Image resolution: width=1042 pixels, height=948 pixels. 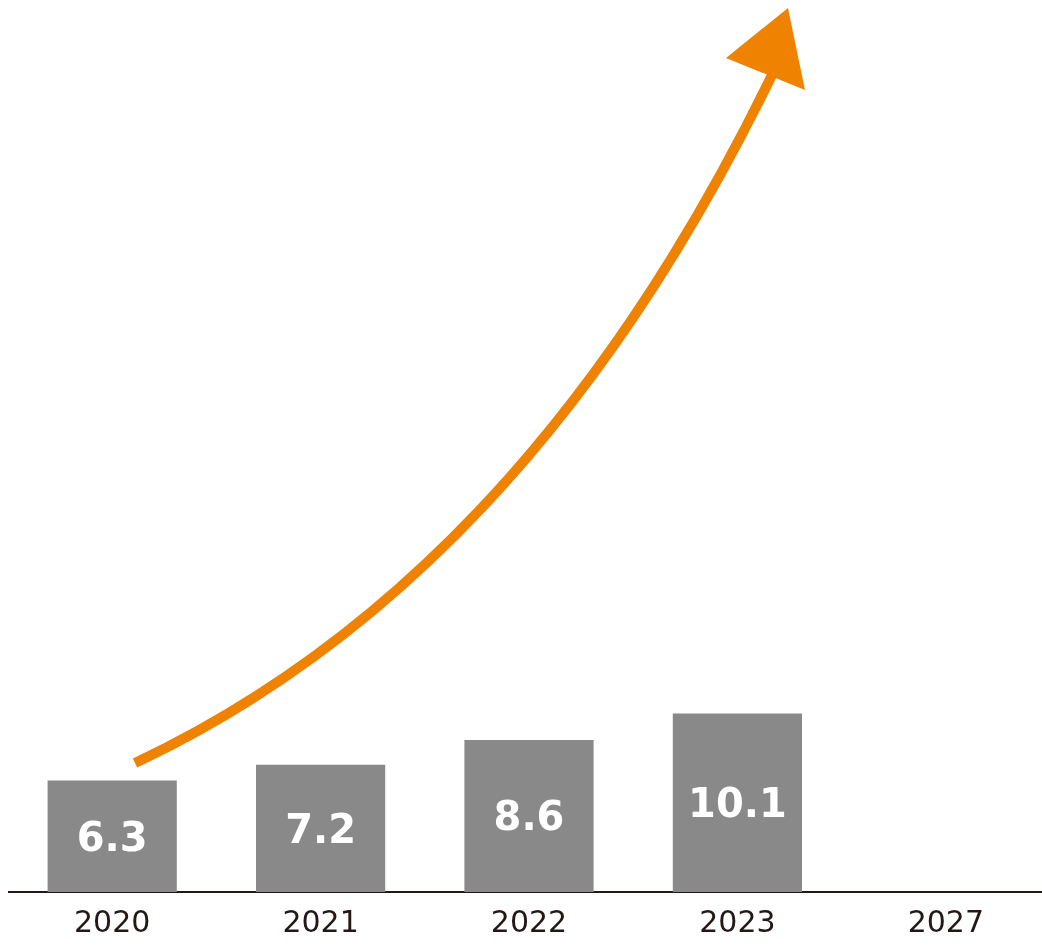 I want to click on data-label: 10.1, so click(x=737, y=803).